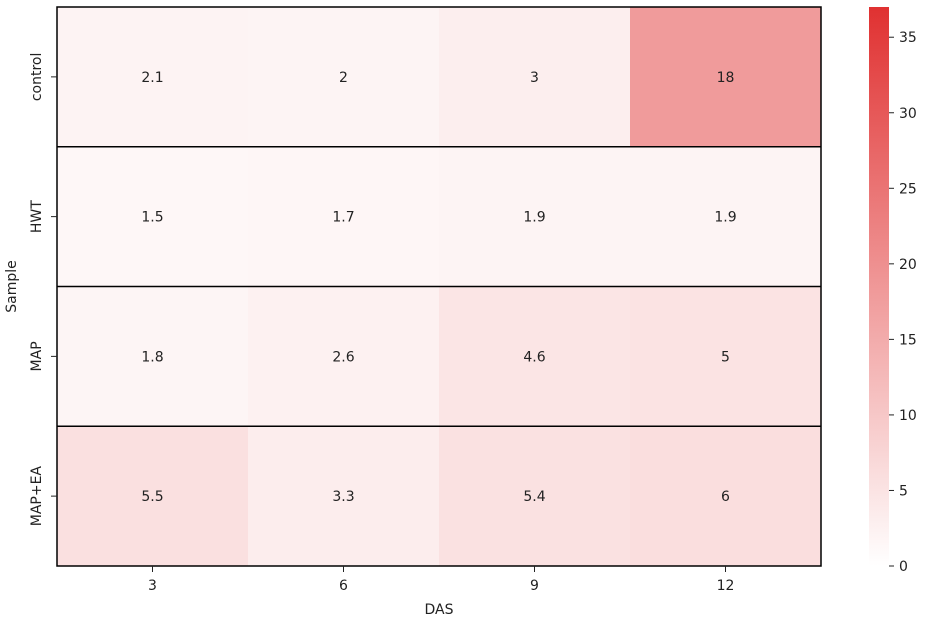 The width and height of the screenshot is (935, 620). I want to click on cell-value-label: 2.6, so click(343, 357).